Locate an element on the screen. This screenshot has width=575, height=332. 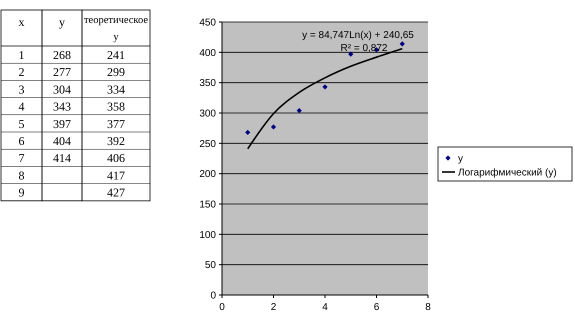
y-axis-title: x is located at coordinates (21, 22).